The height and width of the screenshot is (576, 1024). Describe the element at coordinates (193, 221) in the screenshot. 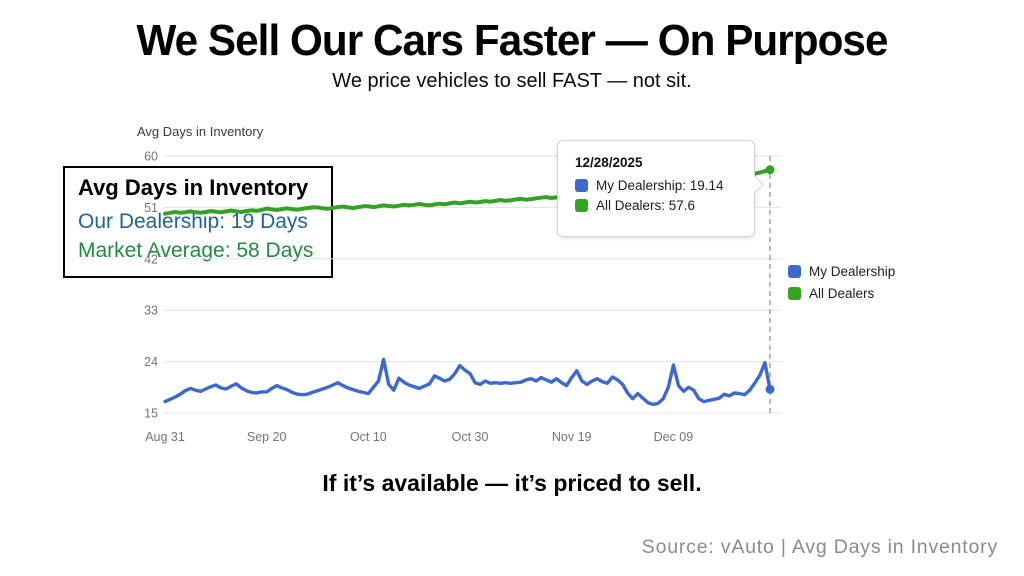

I see `callout-our-dealership: Our Dealership: 19 Days` at that location.